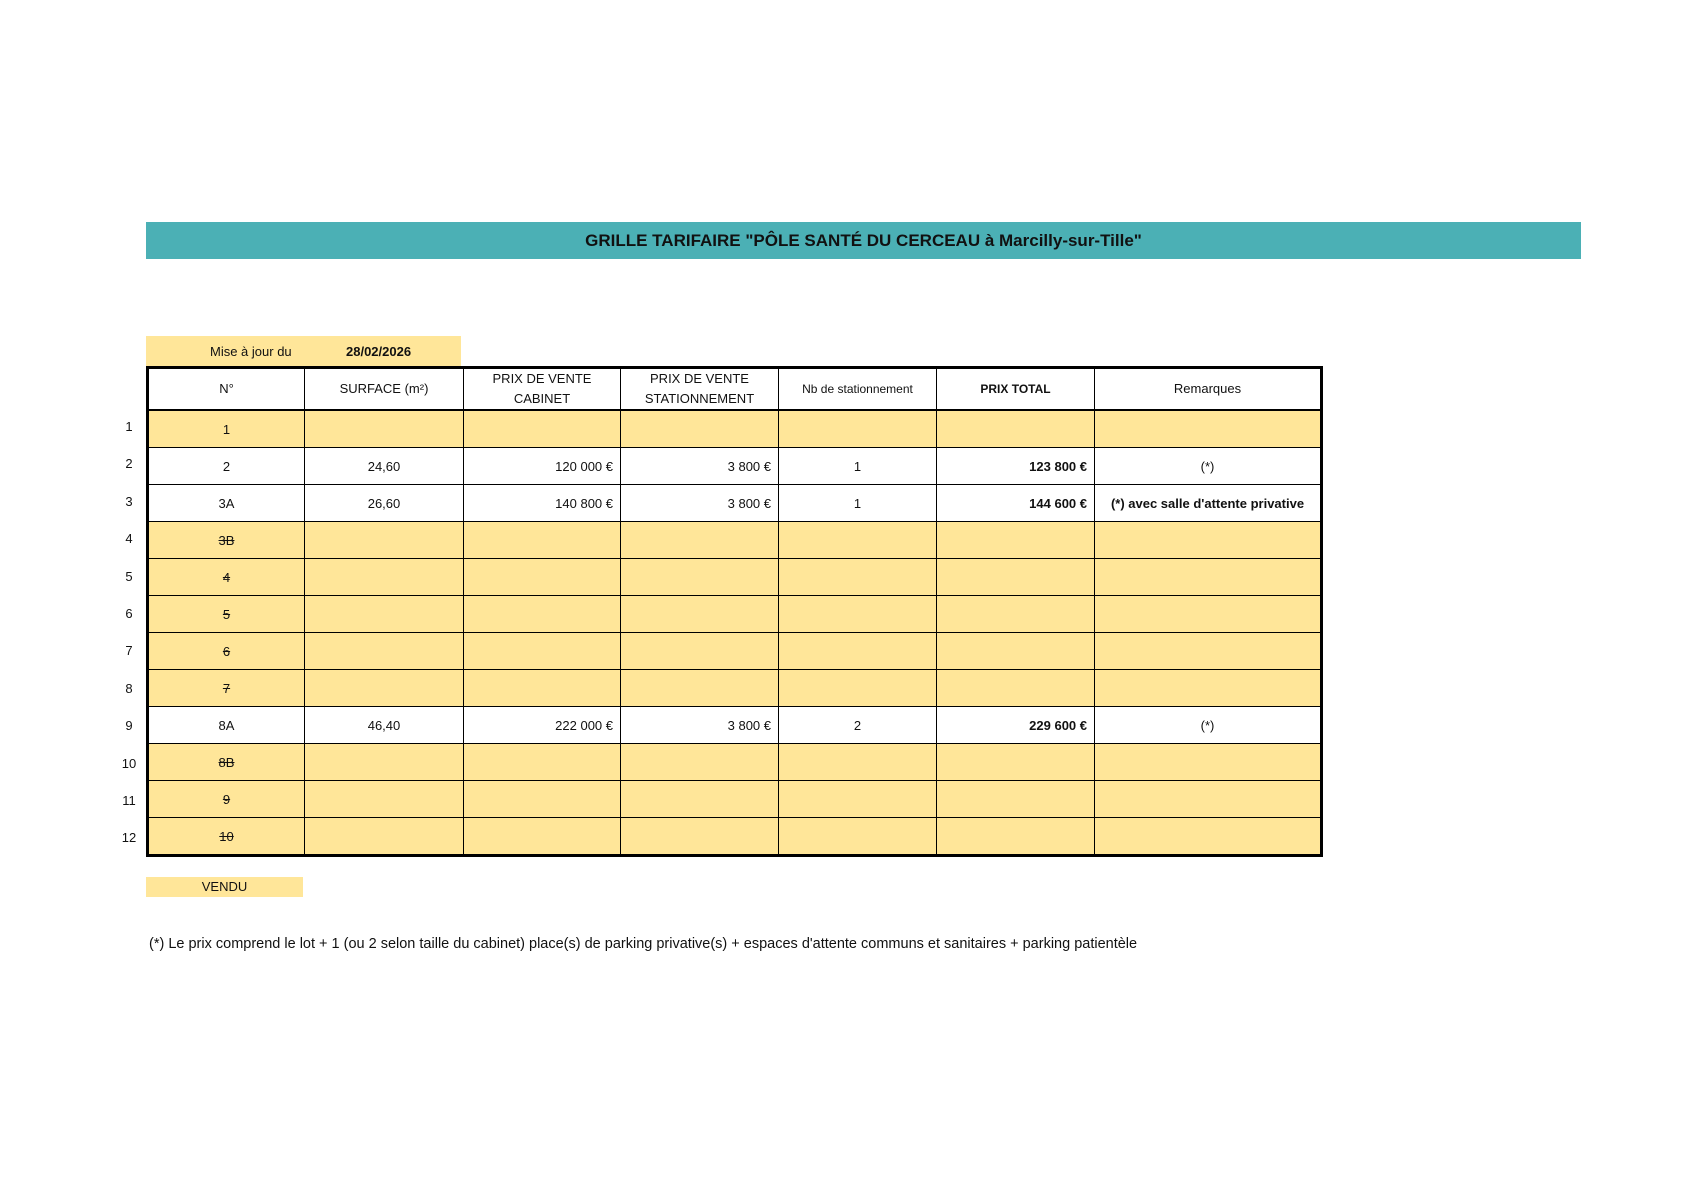 The width and height of the screenshot is (1683, 1190). I want to click on lot-number-cell: 5, so click(226, 614).